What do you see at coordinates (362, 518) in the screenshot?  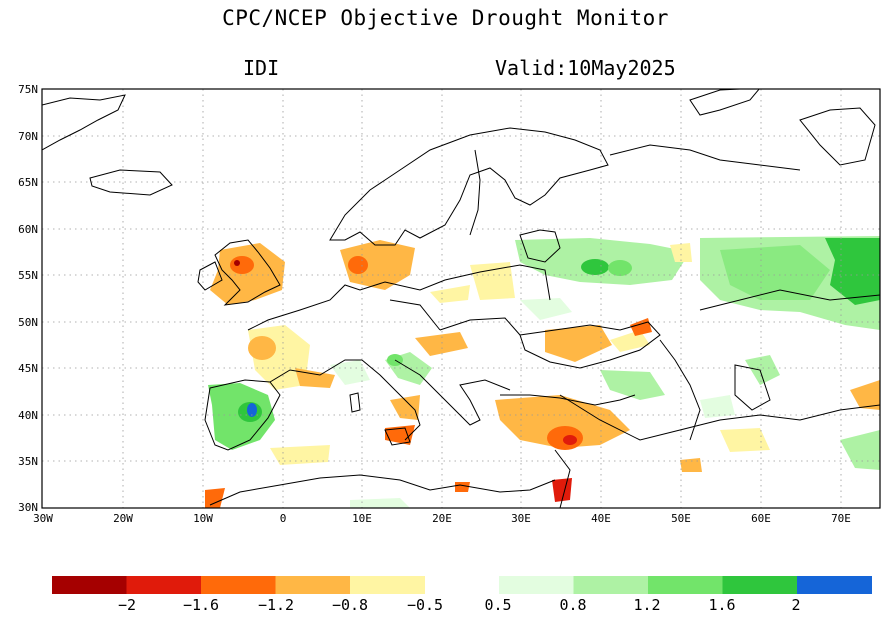 I see `lon-label: 10E` at bounding box center [362, 518].